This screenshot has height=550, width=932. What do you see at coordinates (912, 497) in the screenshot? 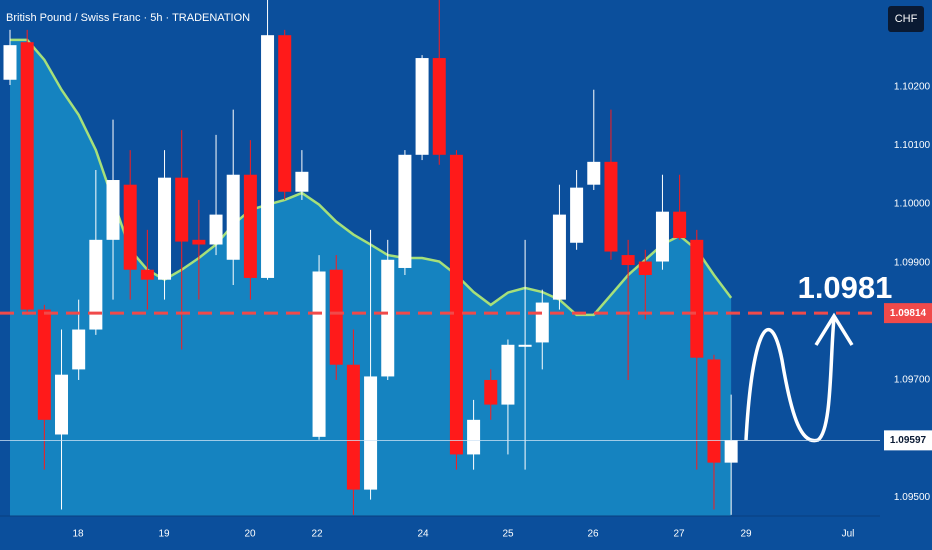
I see `y-tick-label: 1.09500` at bounding box center [912, 497].